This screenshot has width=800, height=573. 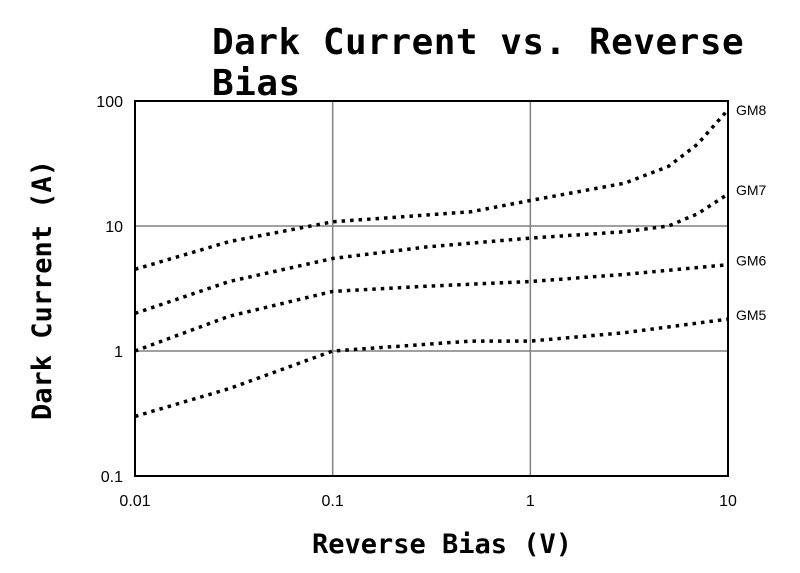 I want to click on series-labels: GM8 GM7 GM6 GM5, so click(x=751, y=212).